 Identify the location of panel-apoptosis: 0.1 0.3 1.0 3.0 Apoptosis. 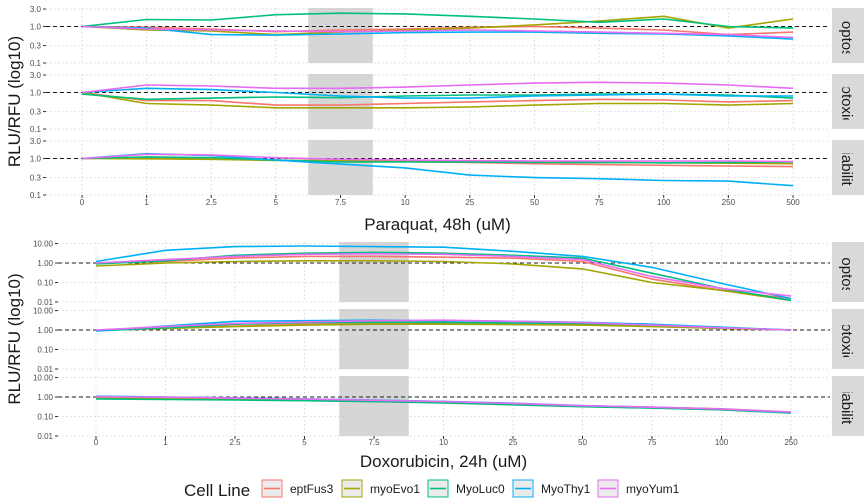
(447, 36).